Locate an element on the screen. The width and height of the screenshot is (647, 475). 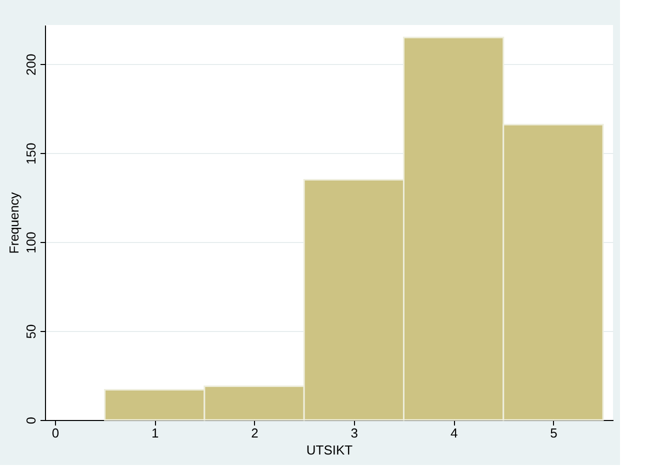
y-tick-label: 50 is located at coordinates (31, 331).